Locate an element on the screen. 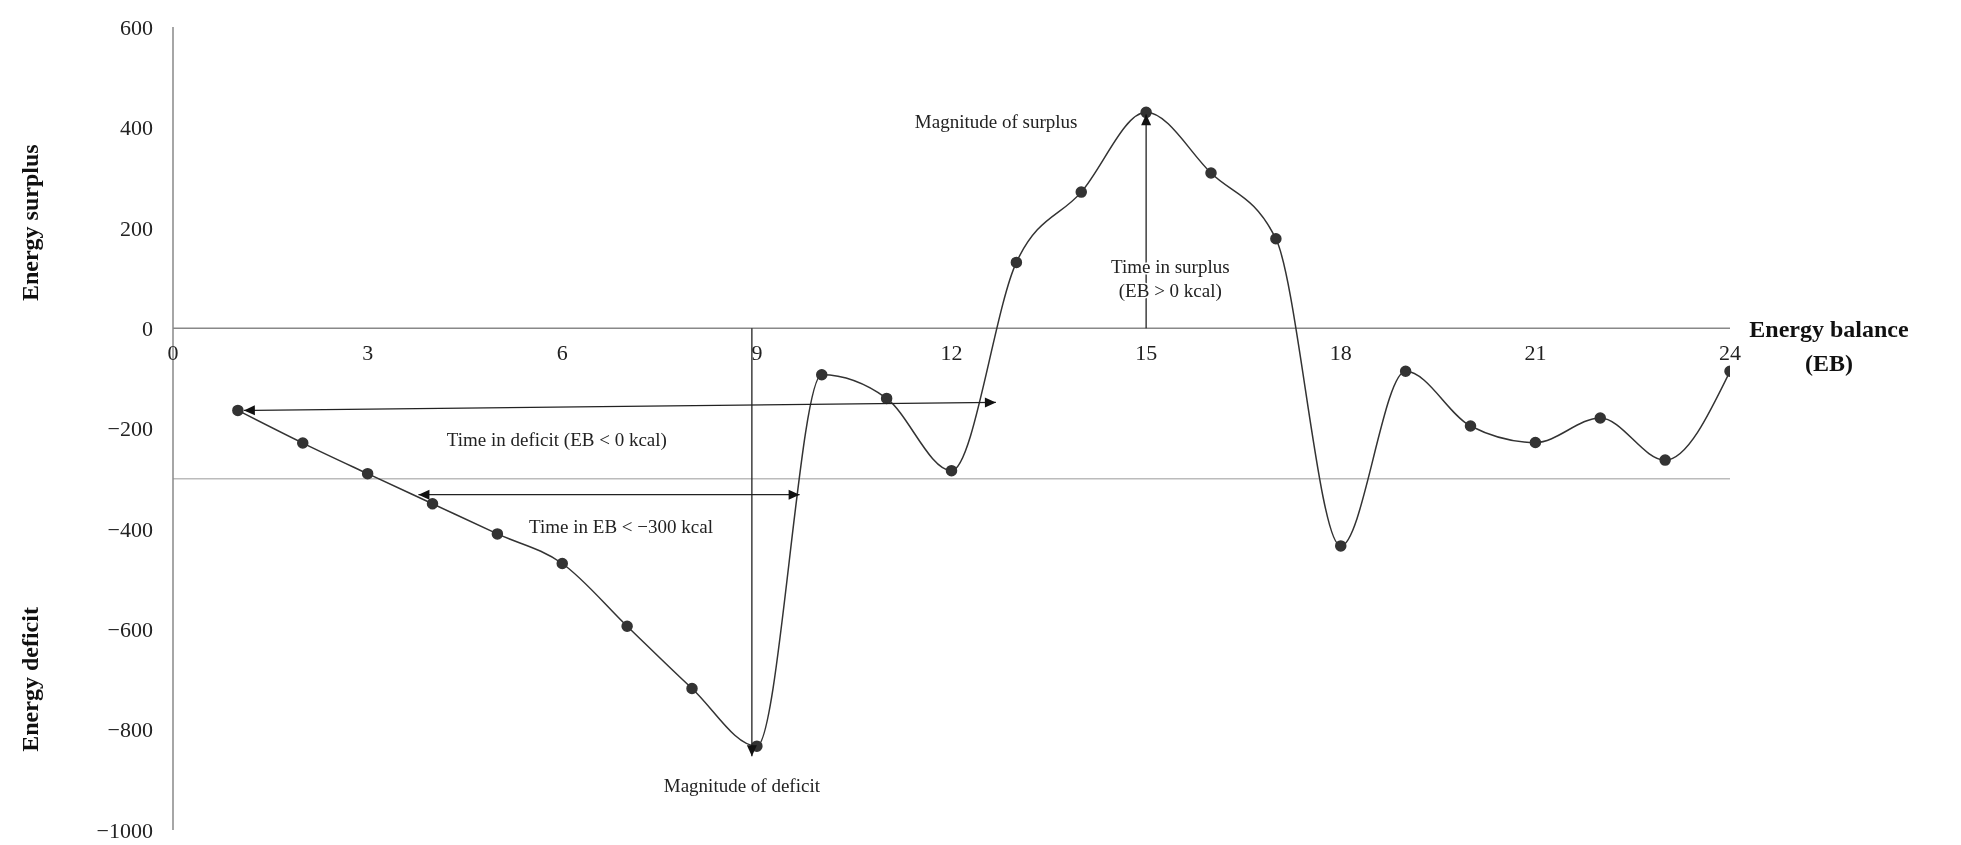 This screenshot has height=845, width=1961. x-tick-label: 24 is located at coordinates (1730, 353).